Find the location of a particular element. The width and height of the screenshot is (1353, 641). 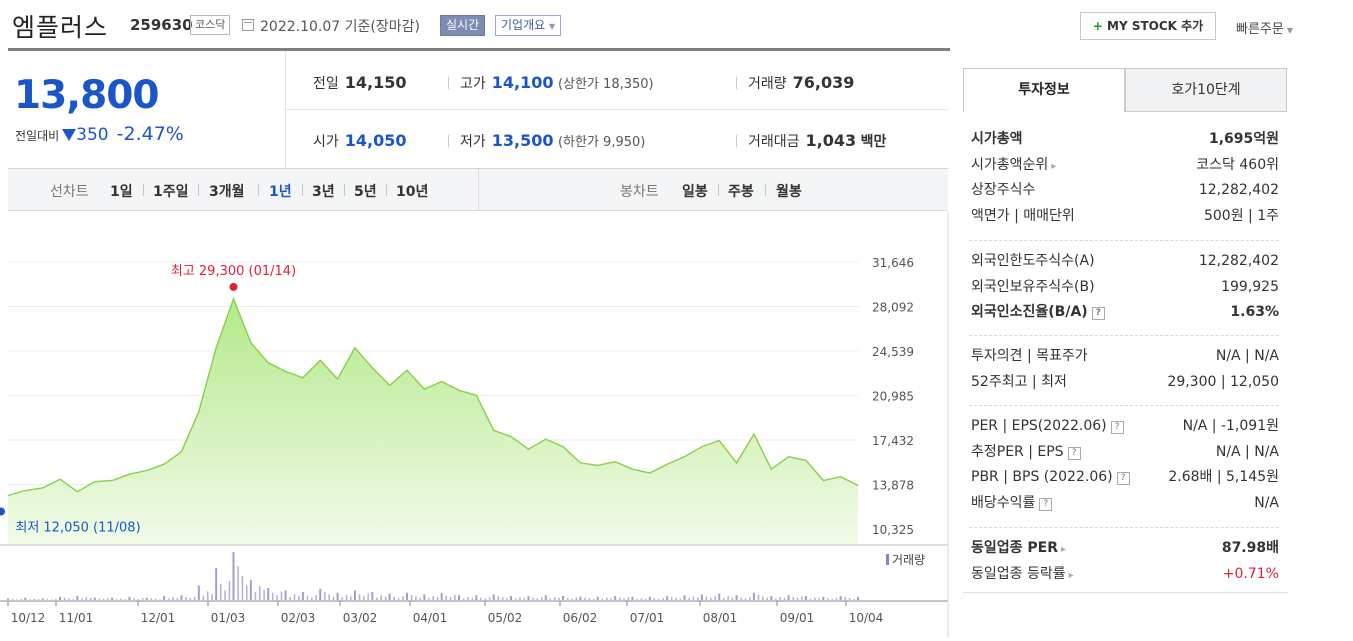

quick-order-dropdown: 빠른주문▼ is located at coordinates (1264, 27).